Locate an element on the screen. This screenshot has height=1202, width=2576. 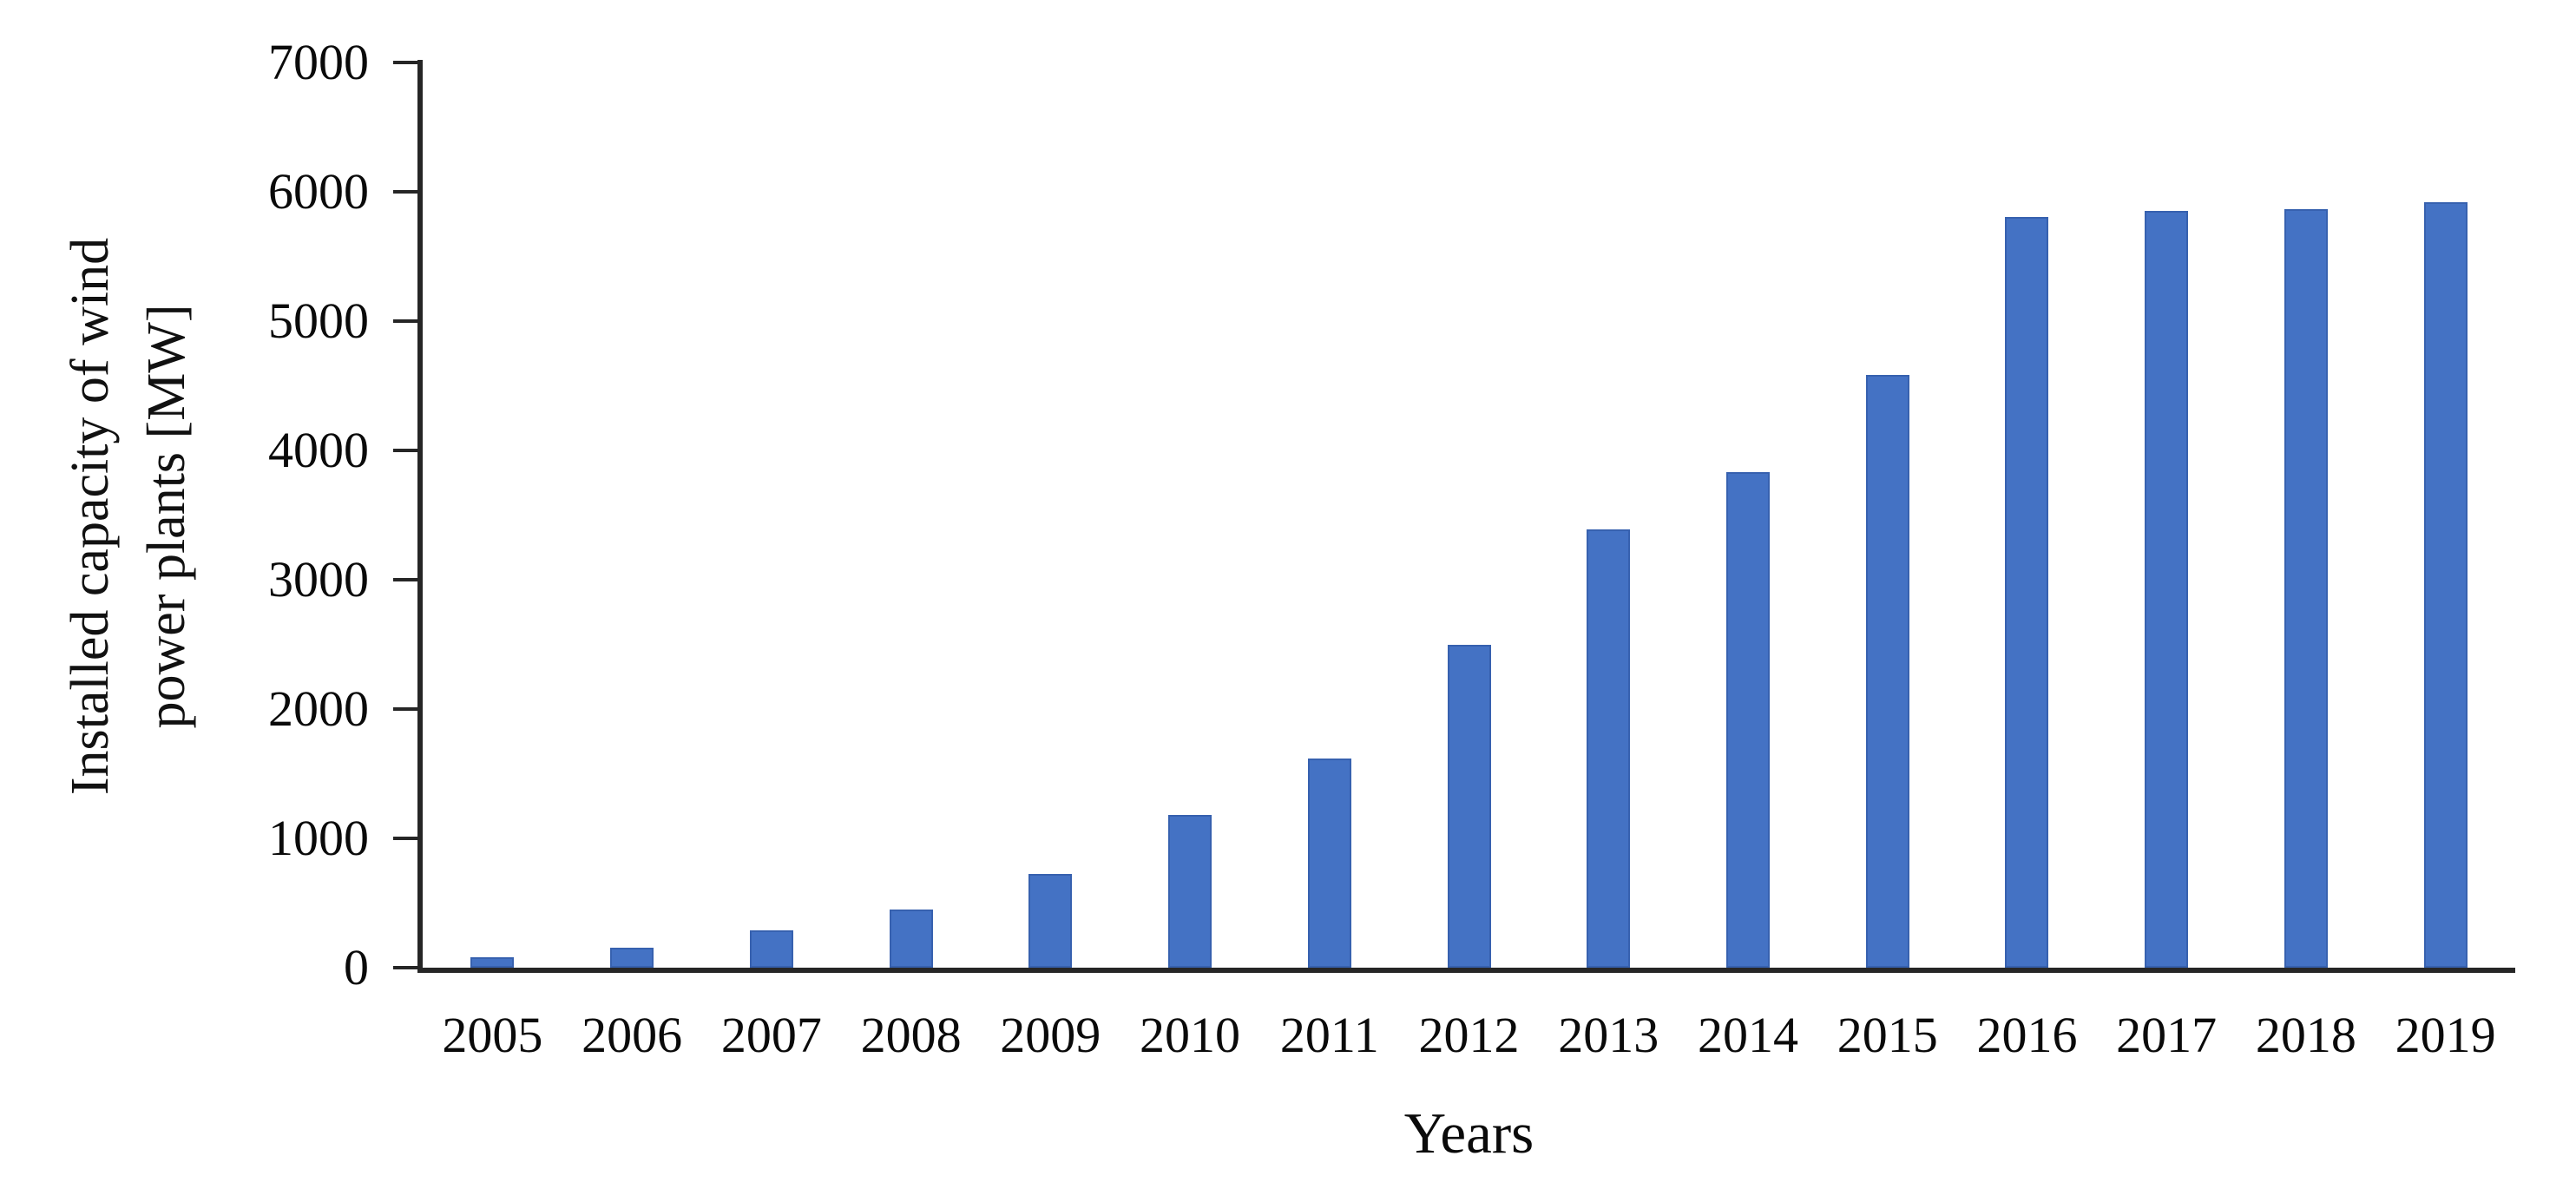
bar-slot-2015 is located at coordinates (1887, 515).